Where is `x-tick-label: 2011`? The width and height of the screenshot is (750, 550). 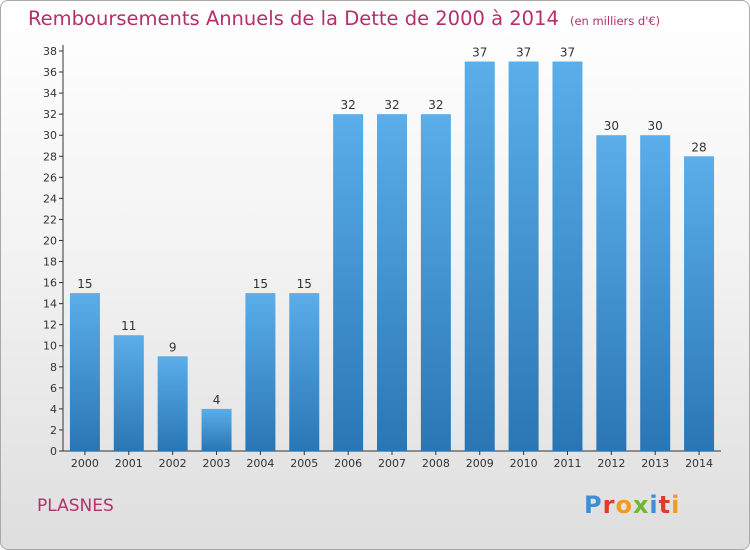 x-tick-label: 2011 is located at coordinates (567, 463).